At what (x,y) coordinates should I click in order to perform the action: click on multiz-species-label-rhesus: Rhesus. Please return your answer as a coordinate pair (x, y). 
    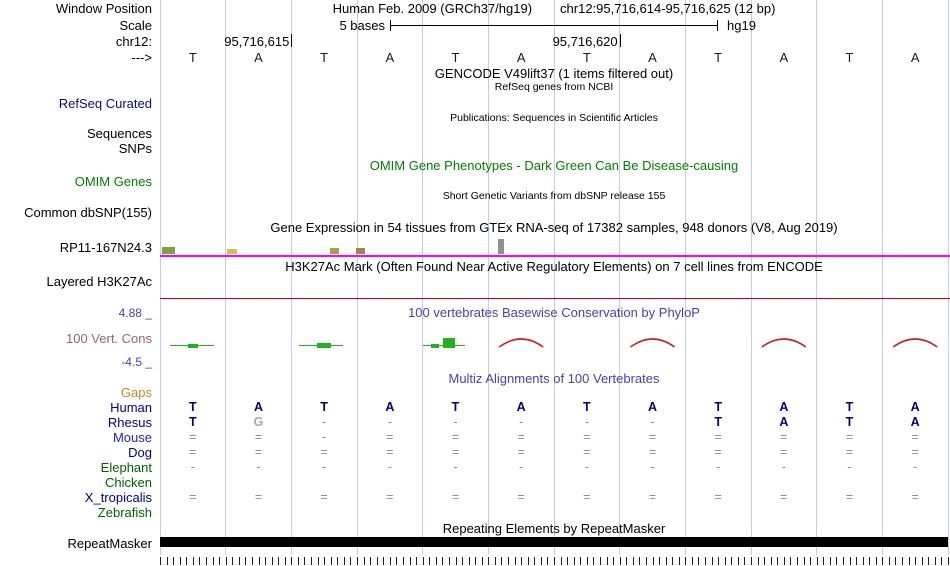
    Looking at the image, I should click on (129, 422).